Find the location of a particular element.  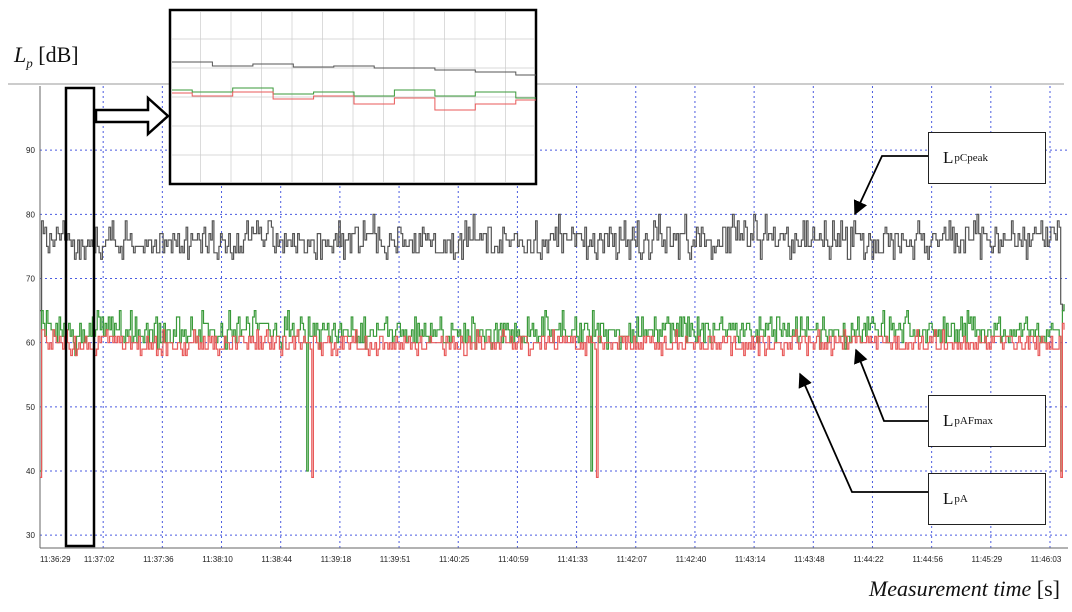

x-tick-label: 11:43:48 is located at coordinates (809, 559).